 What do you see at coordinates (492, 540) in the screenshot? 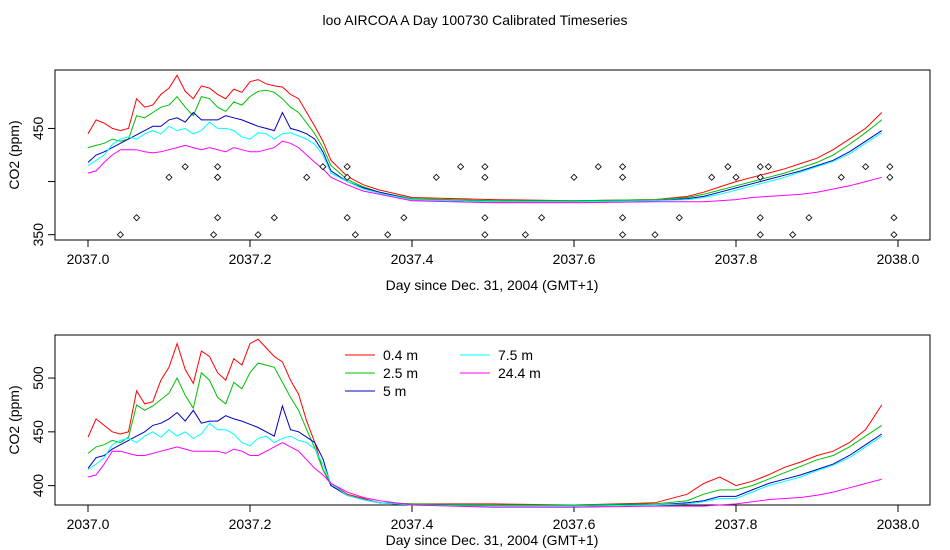
I see `bottom-x-axis-label: Day since Dec. 31, 2004 (GMT+1)` at bounding box center [492, 540].